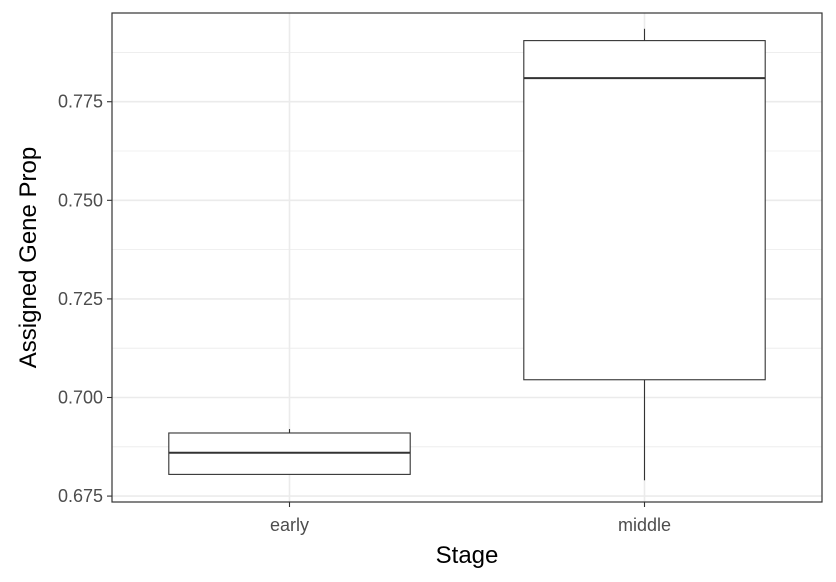  What do you see at coordinates (467, 555) in the screenshot?
I see `x-axis-title: Stage` at bounding box center [467, 555].